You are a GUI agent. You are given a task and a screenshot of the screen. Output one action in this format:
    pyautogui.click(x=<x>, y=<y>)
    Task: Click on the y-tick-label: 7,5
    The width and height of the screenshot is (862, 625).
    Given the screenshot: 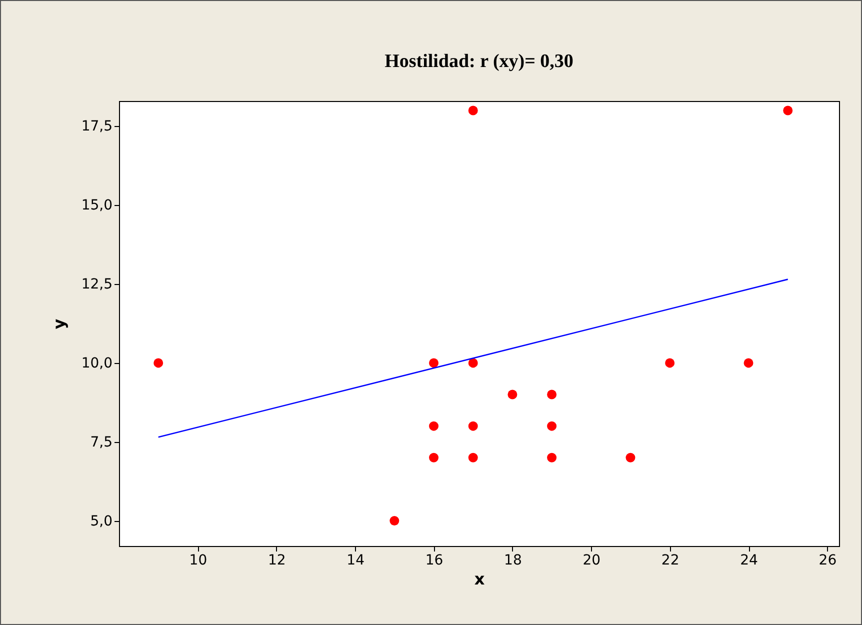 What is the action you would take?
    pyautogui.click(x=101, y=442)
    